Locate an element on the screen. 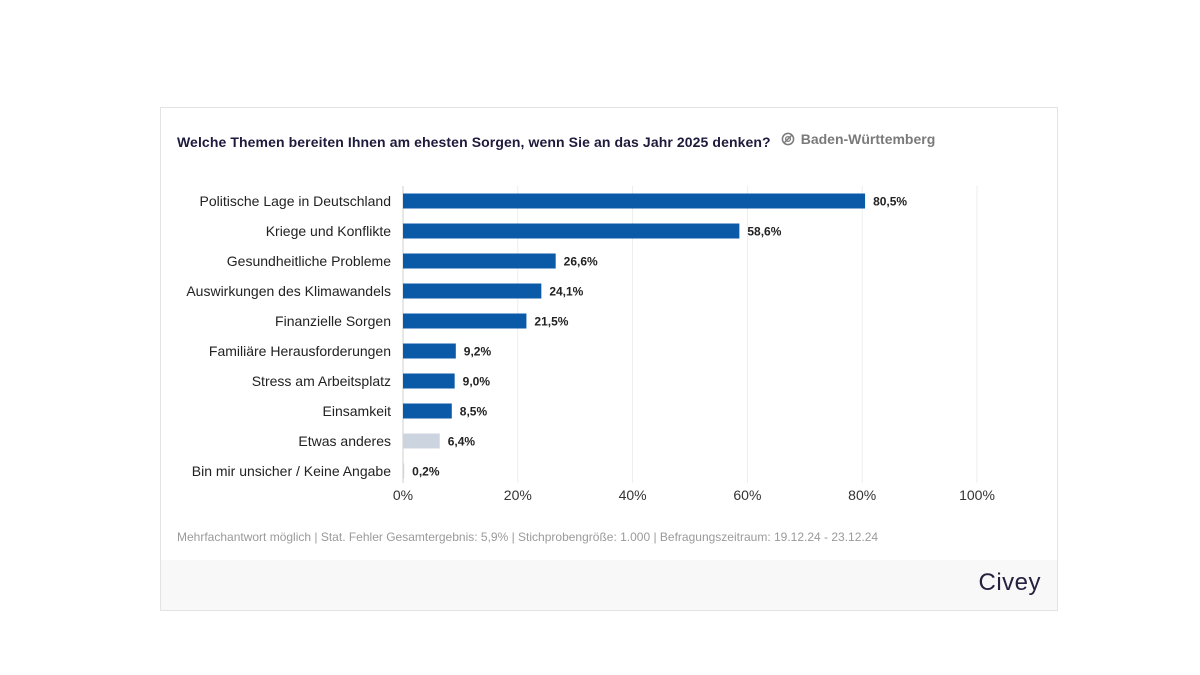  value-label: 24,1% is located at coordinates (566, 292).